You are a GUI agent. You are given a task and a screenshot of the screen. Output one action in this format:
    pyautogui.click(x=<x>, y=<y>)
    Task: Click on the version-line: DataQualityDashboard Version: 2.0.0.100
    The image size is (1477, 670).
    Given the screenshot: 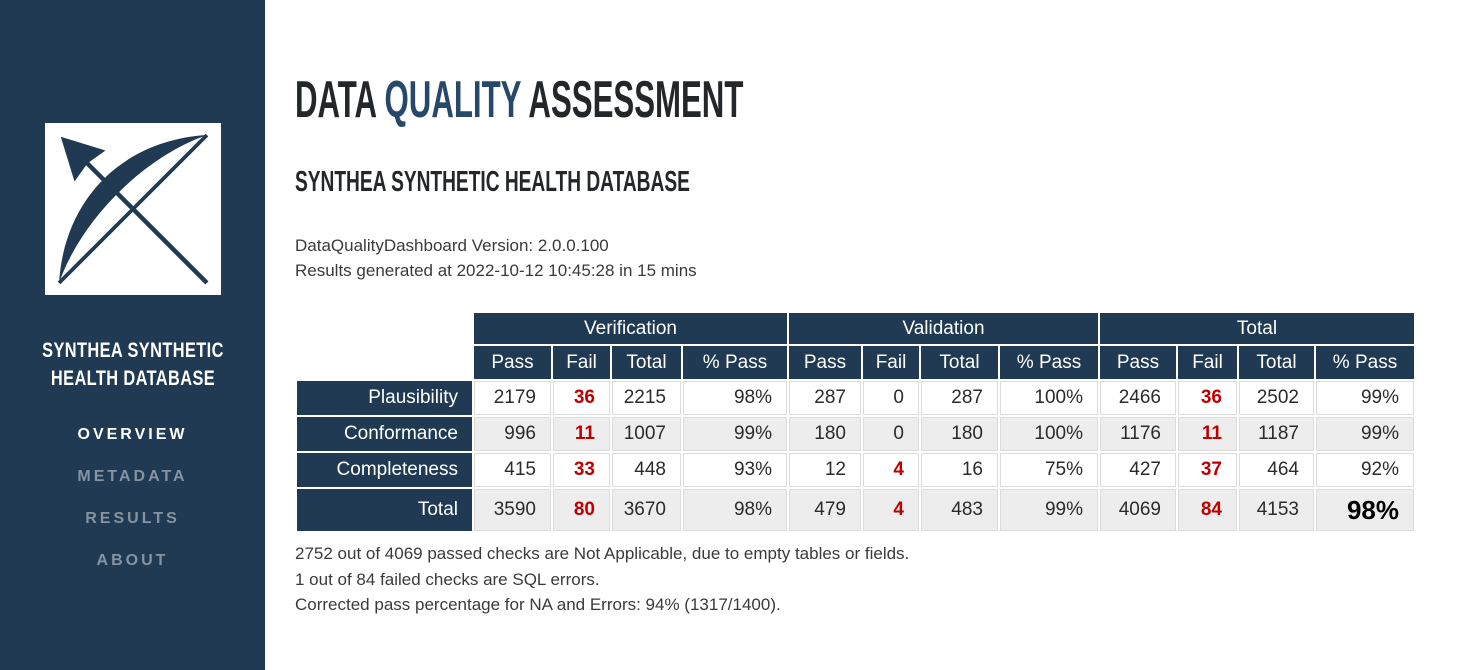 What is the action you would take?
    pyautogui.click(x=452, y=245)
    